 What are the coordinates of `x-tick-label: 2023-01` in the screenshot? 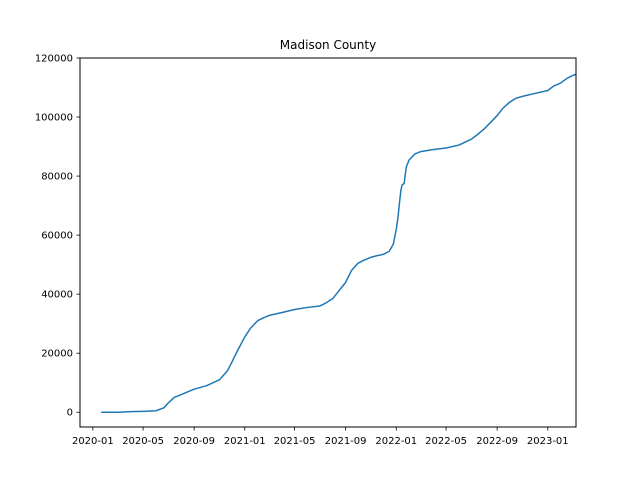 It's located at (548, 441).